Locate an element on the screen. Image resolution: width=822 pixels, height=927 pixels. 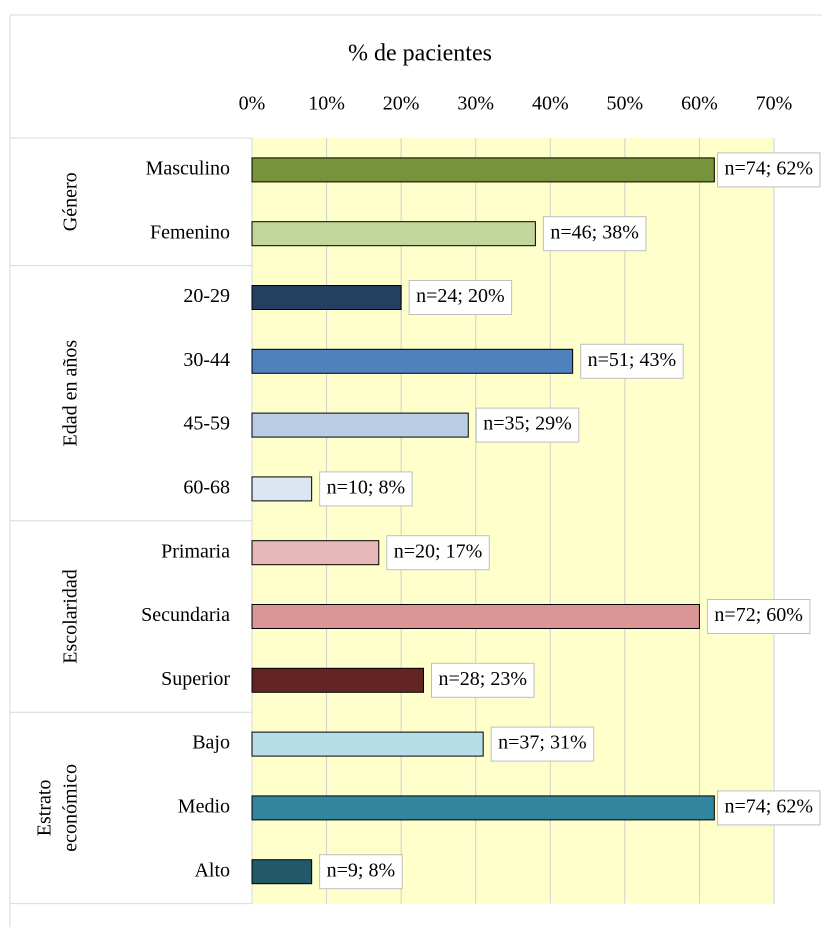
x-tick-label: 70% is located at coordinates (774, 104).